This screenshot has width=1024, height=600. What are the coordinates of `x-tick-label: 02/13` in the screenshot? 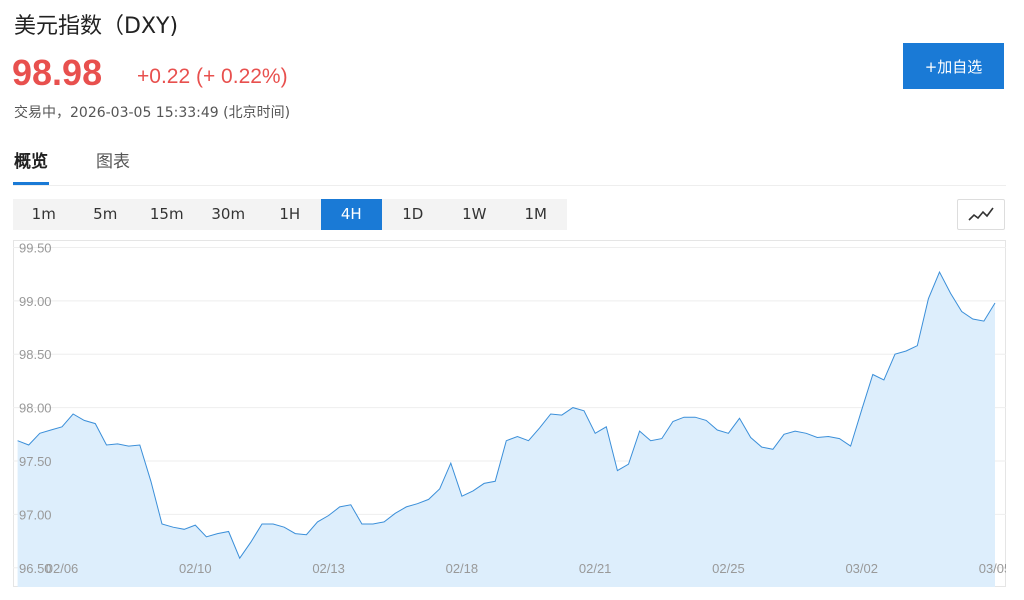 It's located at (328, 568).